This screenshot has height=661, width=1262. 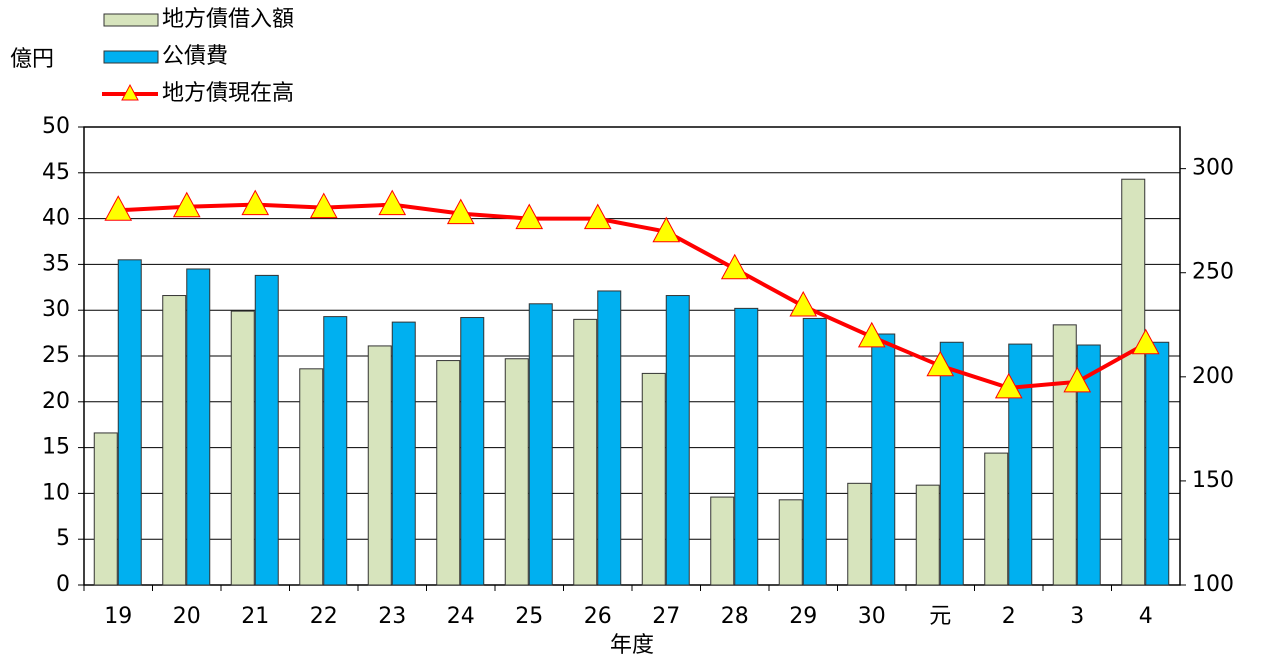 I want to click on y-tick-label: 45, so click(x=56, y=172).